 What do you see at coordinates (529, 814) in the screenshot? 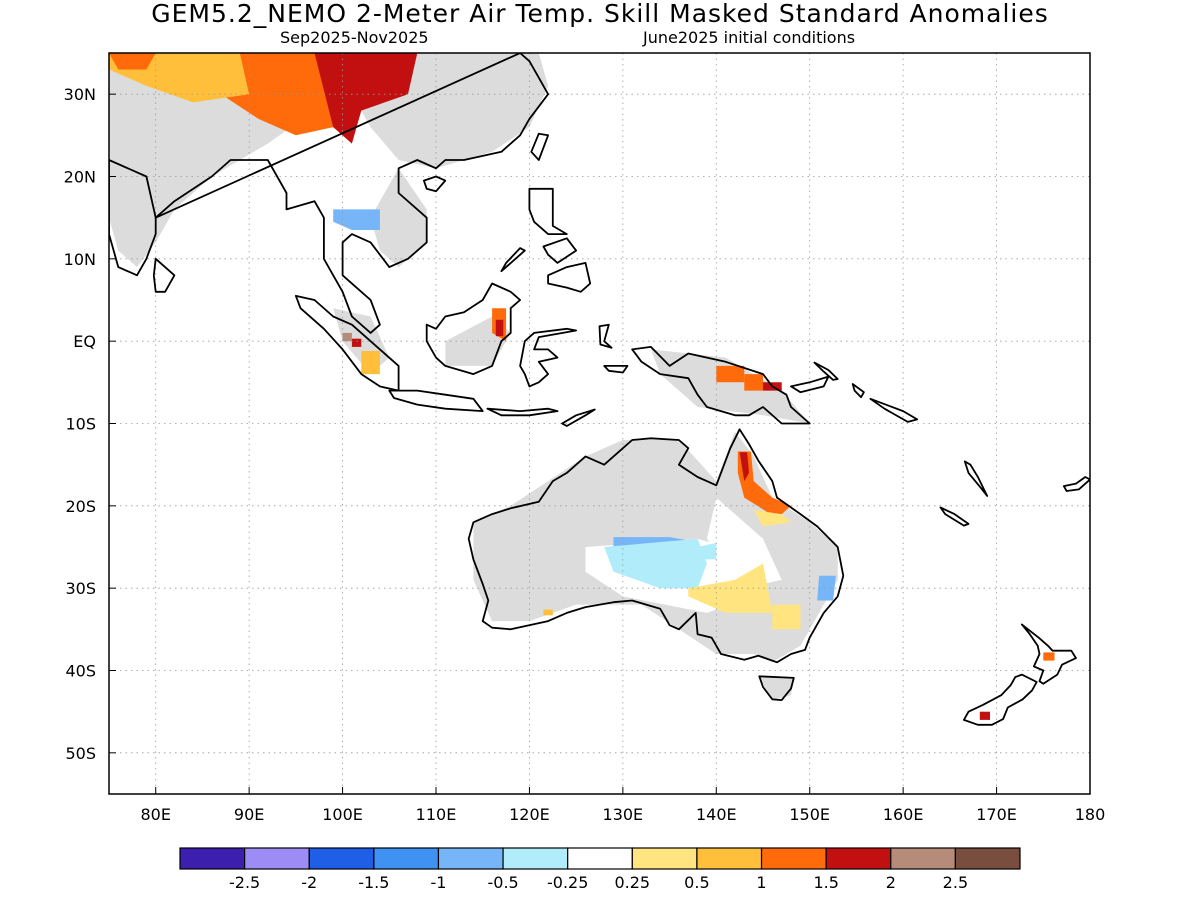
I see `lon-tick-label: 120E` at bounding box center [529, 814].